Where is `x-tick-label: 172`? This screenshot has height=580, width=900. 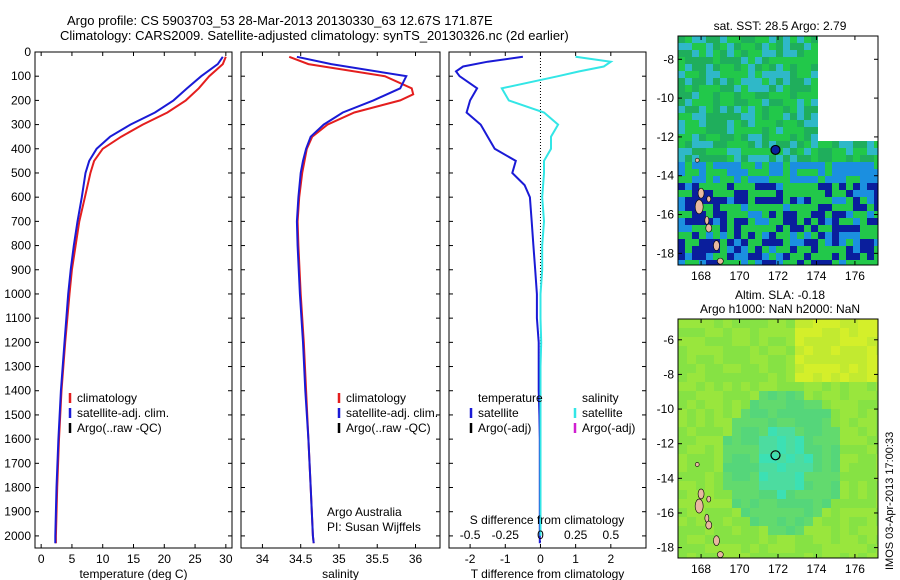
x-tick-label: 172 is located at coordinates (778, 276).